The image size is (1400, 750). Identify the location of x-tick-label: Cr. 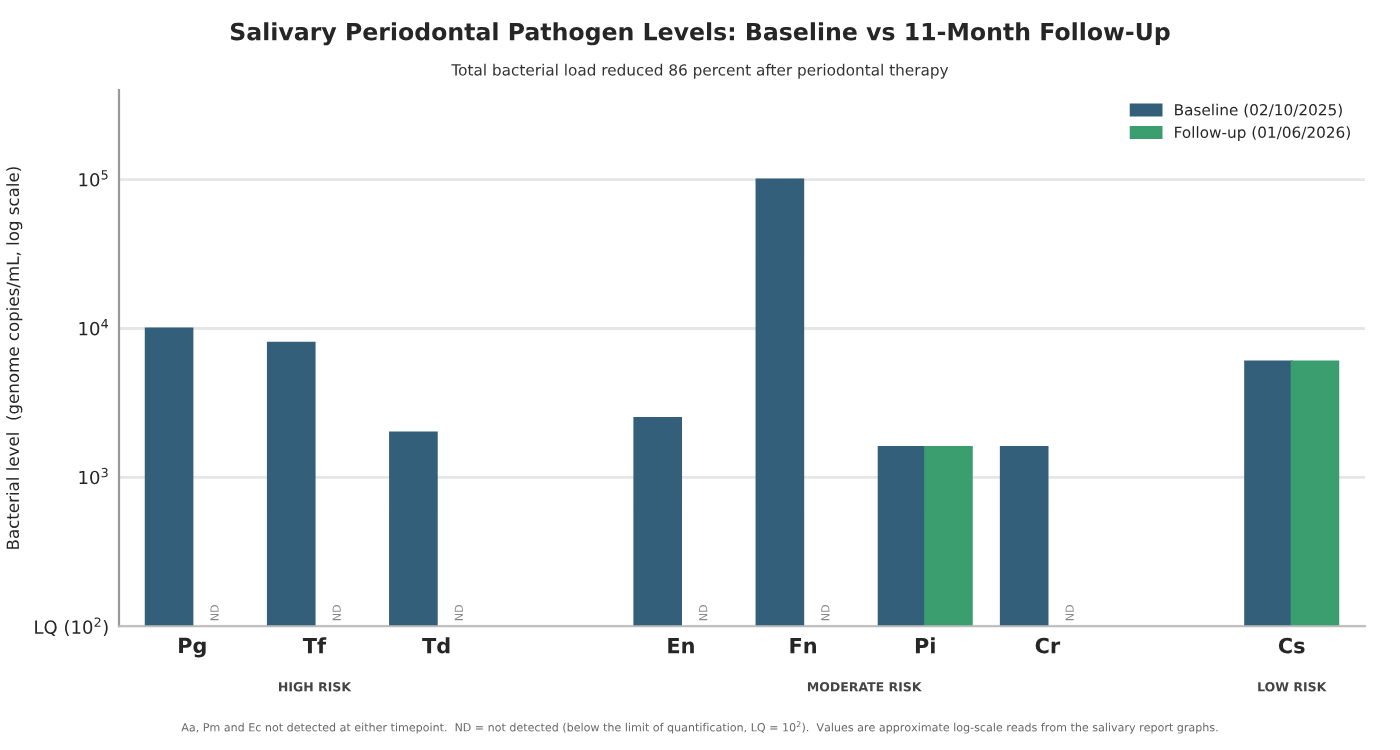
(1048, 645).